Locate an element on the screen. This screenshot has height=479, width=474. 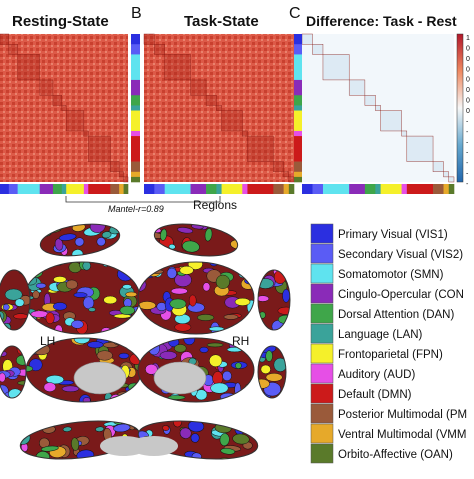
legend-label: Default (DMN) is located at coordinates (375, 395).